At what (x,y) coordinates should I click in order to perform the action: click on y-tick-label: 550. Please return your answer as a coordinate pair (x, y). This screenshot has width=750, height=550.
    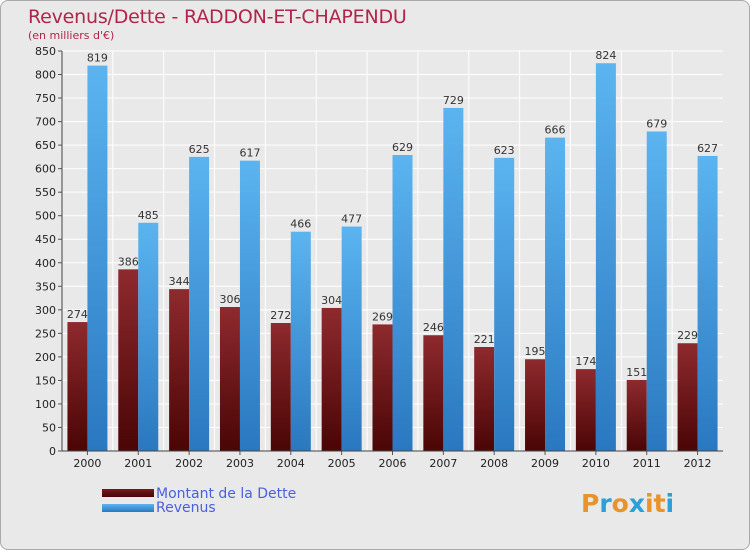
    Looking at the image, I should click on (45, 192).